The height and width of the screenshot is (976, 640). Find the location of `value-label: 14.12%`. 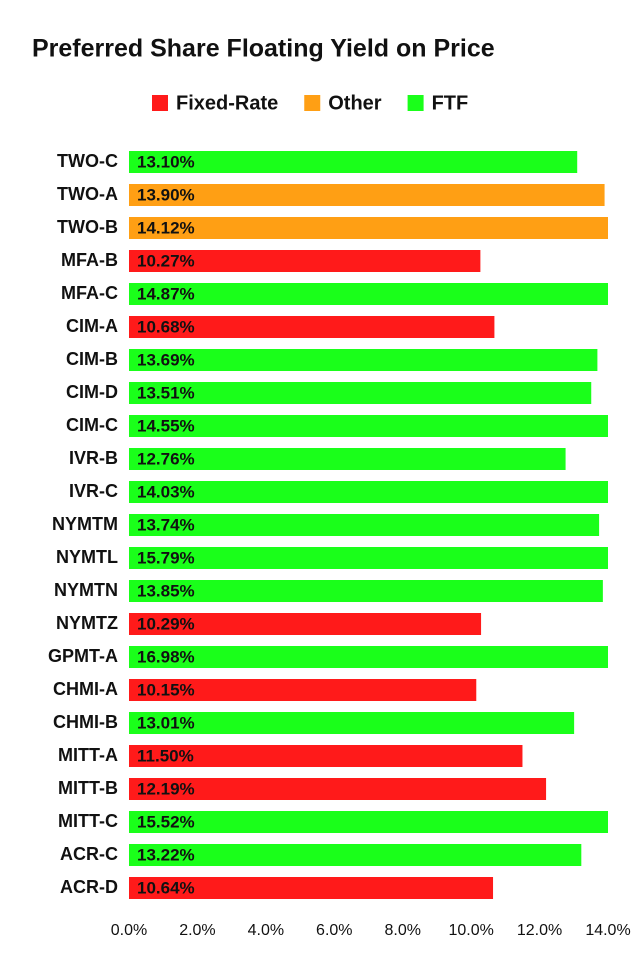

value-label: 14.12% is located at coordinates (166, 227).